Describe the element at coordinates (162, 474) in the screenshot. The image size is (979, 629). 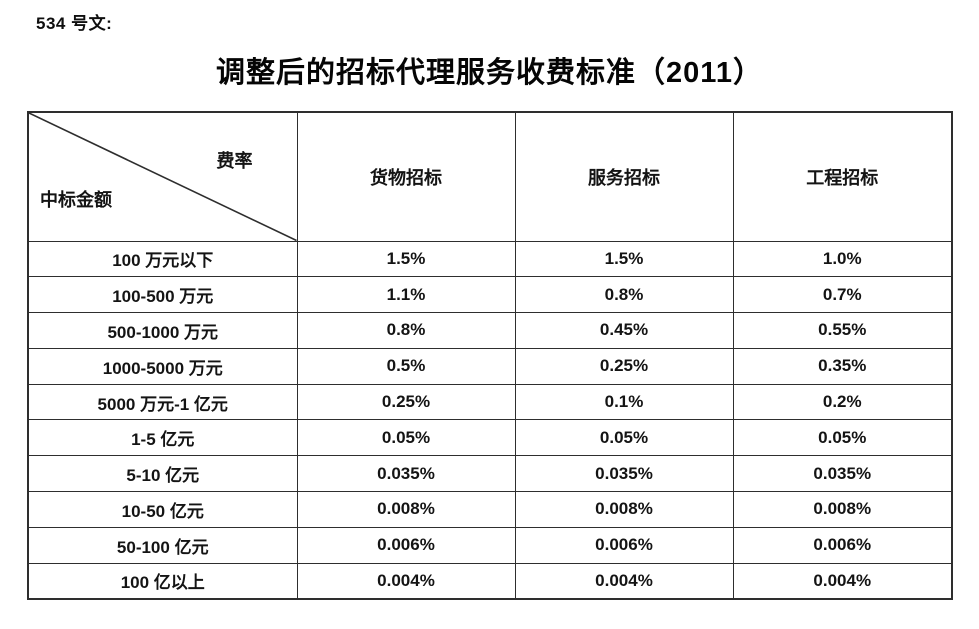
I see `row-label: 5-10 亿元` at that location.